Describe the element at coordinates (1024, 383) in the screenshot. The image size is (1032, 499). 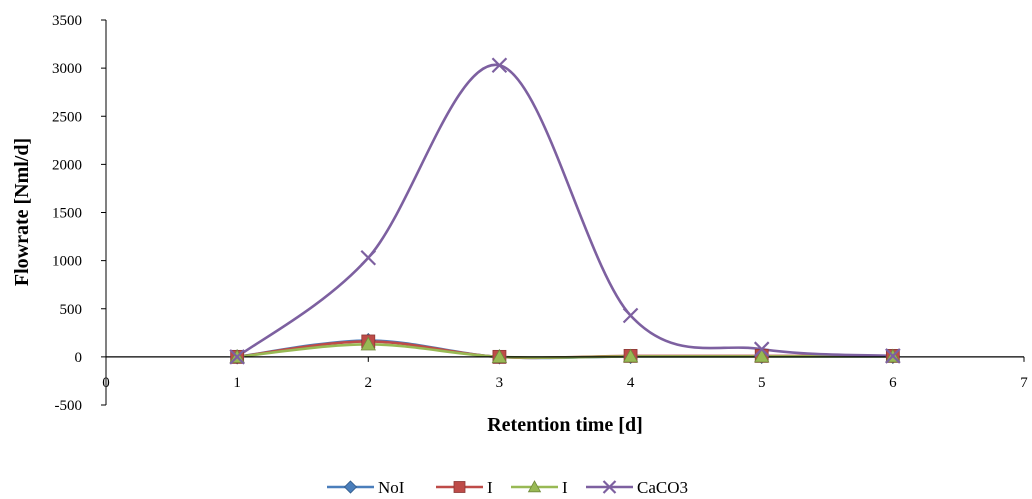
I see `x-tick-label: 7` at that location.